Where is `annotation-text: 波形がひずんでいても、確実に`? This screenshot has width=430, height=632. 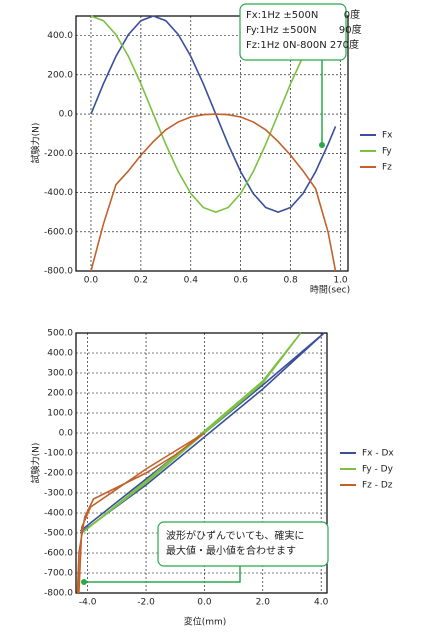 annotation-text: 波形がひずんでいても、確実に is located at coordinates (235, 535).